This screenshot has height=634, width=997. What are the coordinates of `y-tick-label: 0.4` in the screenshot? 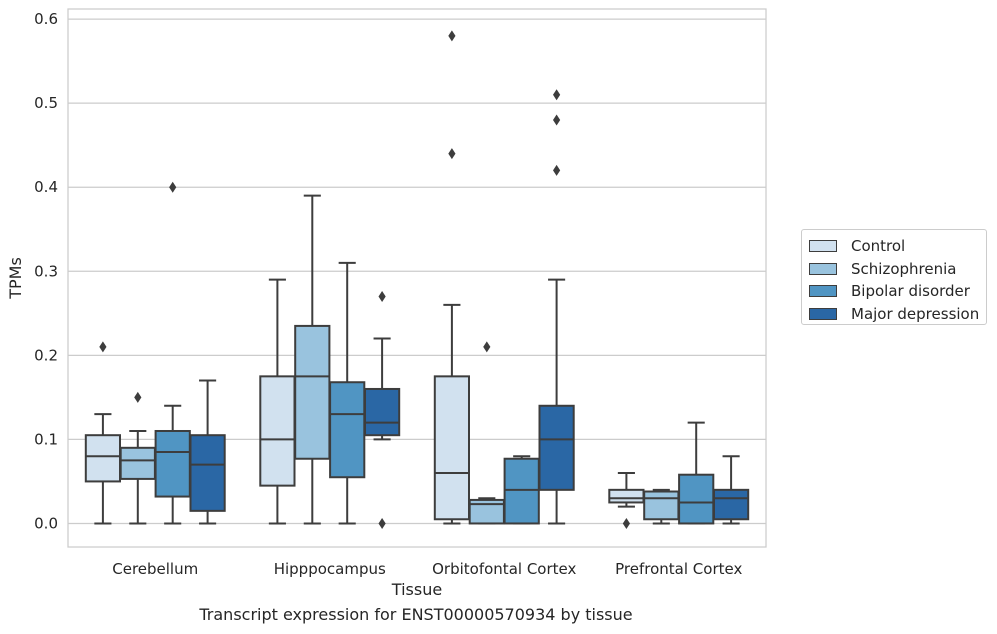 It's located at (46, 187).